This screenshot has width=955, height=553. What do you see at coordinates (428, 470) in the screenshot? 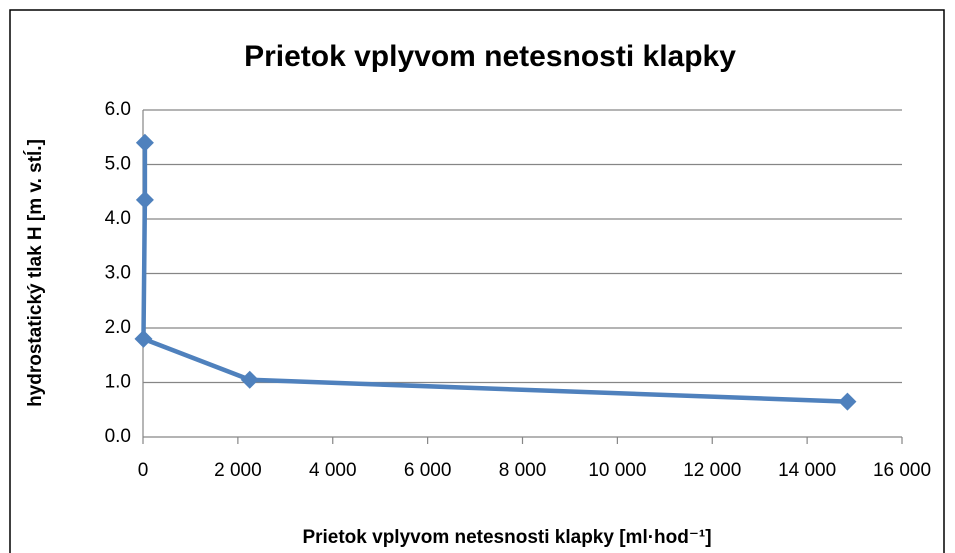
I see `x-tick-label: 6 000` at bounding box center [428, 470].